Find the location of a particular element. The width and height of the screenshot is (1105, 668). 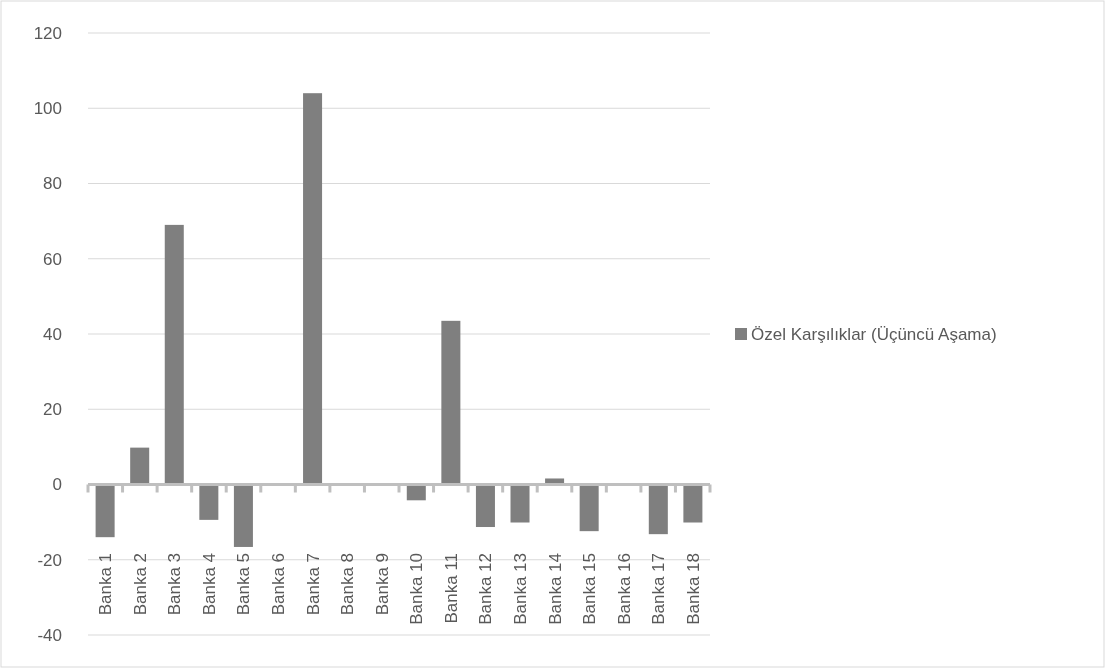

y-tick-label: -20 is located at coordinates (49, 560).